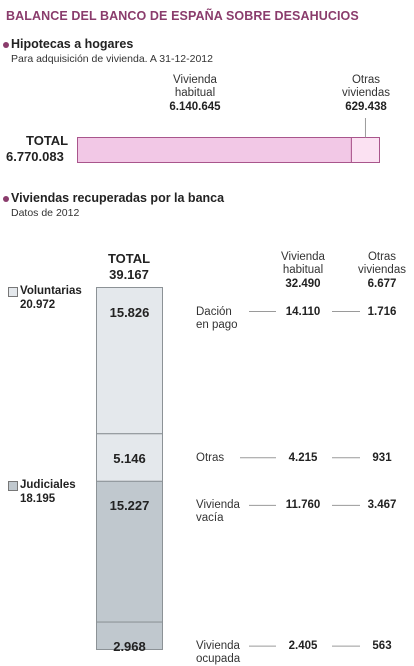  Describe the element at coordinates (129, 551) in the screenshot. I see `stack-segment-vivienda-vacia` at that location.